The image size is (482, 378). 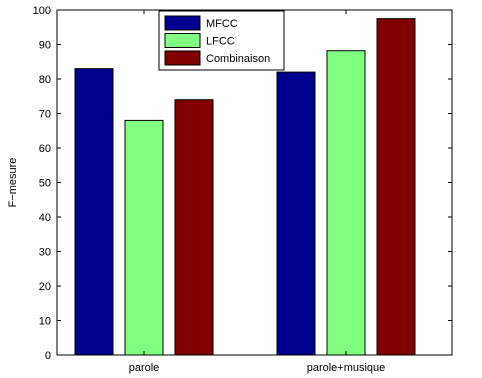 What do you see at coordinates (48, 356) in the screenshot?
I see `y-tick-label: 0` at bounding box center [48, 356].